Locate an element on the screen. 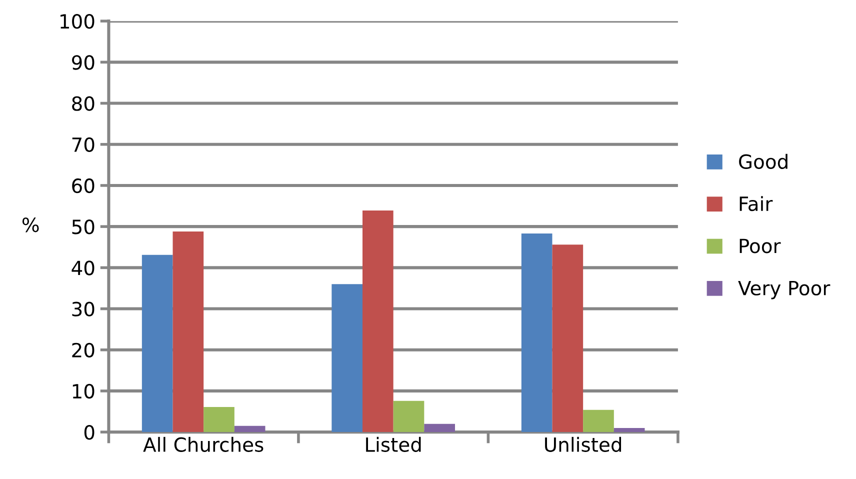 Image resolution: width=856 pixels, height=479 pixels. x-tick-label: Unlisted is located at coordinates (583, 444).